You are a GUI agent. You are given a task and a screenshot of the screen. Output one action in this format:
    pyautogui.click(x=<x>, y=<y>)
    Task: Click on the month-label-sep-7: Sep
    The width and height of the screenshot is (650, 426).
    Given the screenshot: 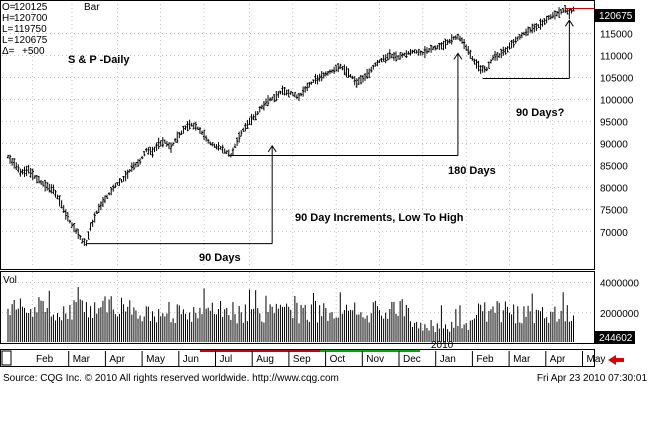 What is the action you would take?
    pyautogui.click(x=302, y=359)
    